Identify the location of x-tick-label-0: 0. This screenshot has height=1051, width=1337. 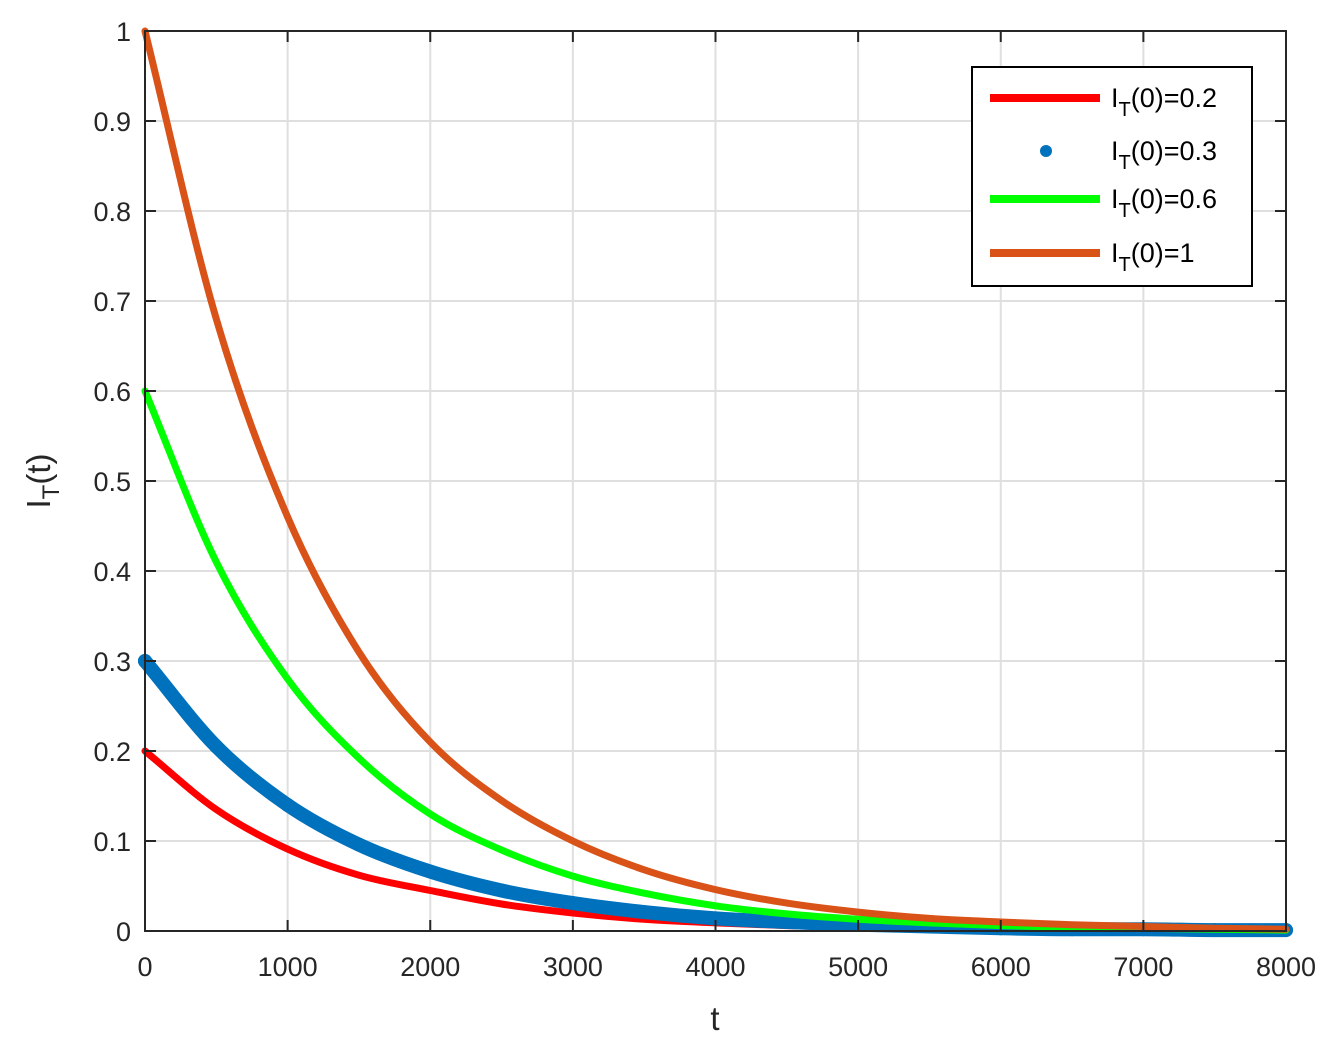
(144, 967).